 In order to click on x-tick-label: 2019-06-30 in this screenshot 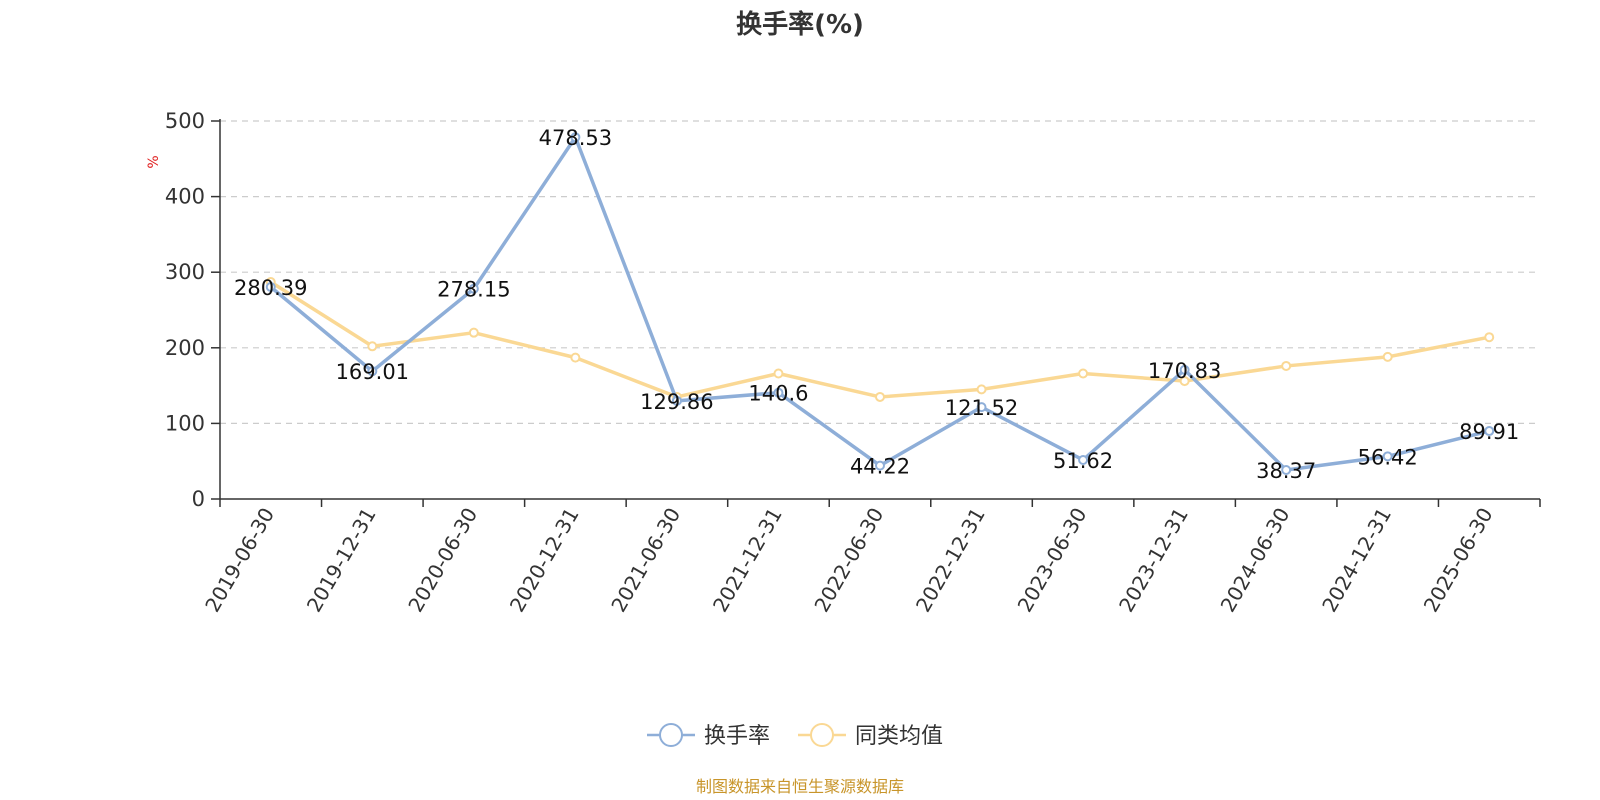, I will do `click(239, 560)`.